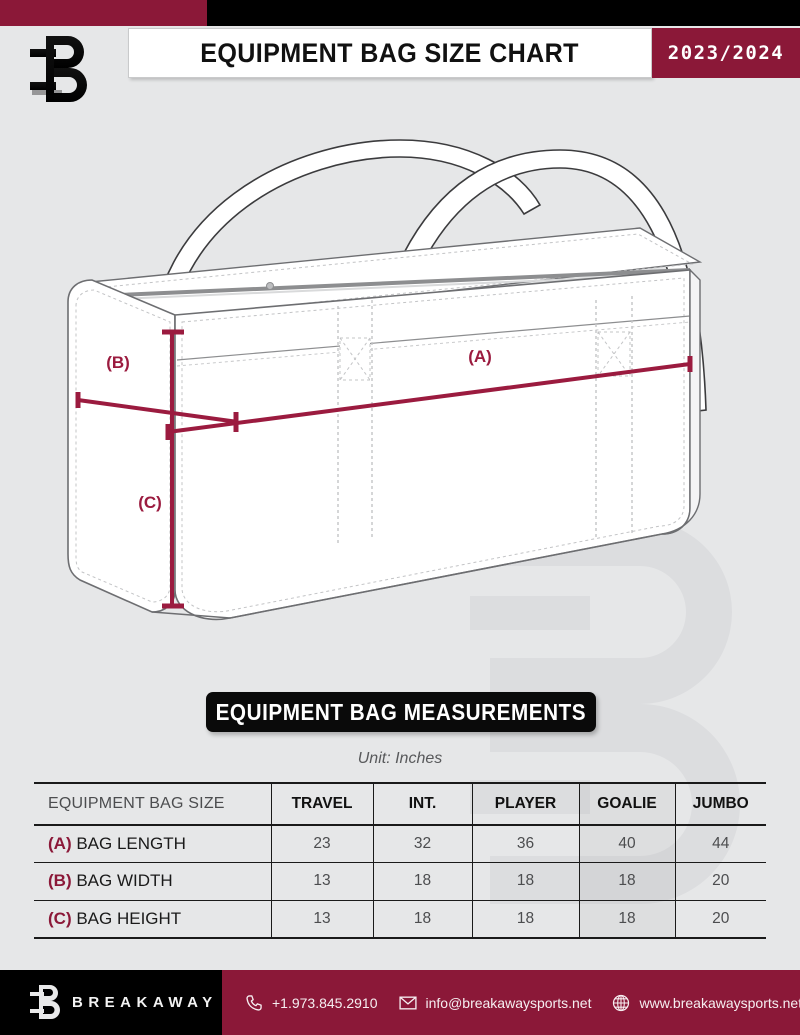  Describe the element at coordinates (254, 1002) in the screenshot. I see `phone-icon` at that location.